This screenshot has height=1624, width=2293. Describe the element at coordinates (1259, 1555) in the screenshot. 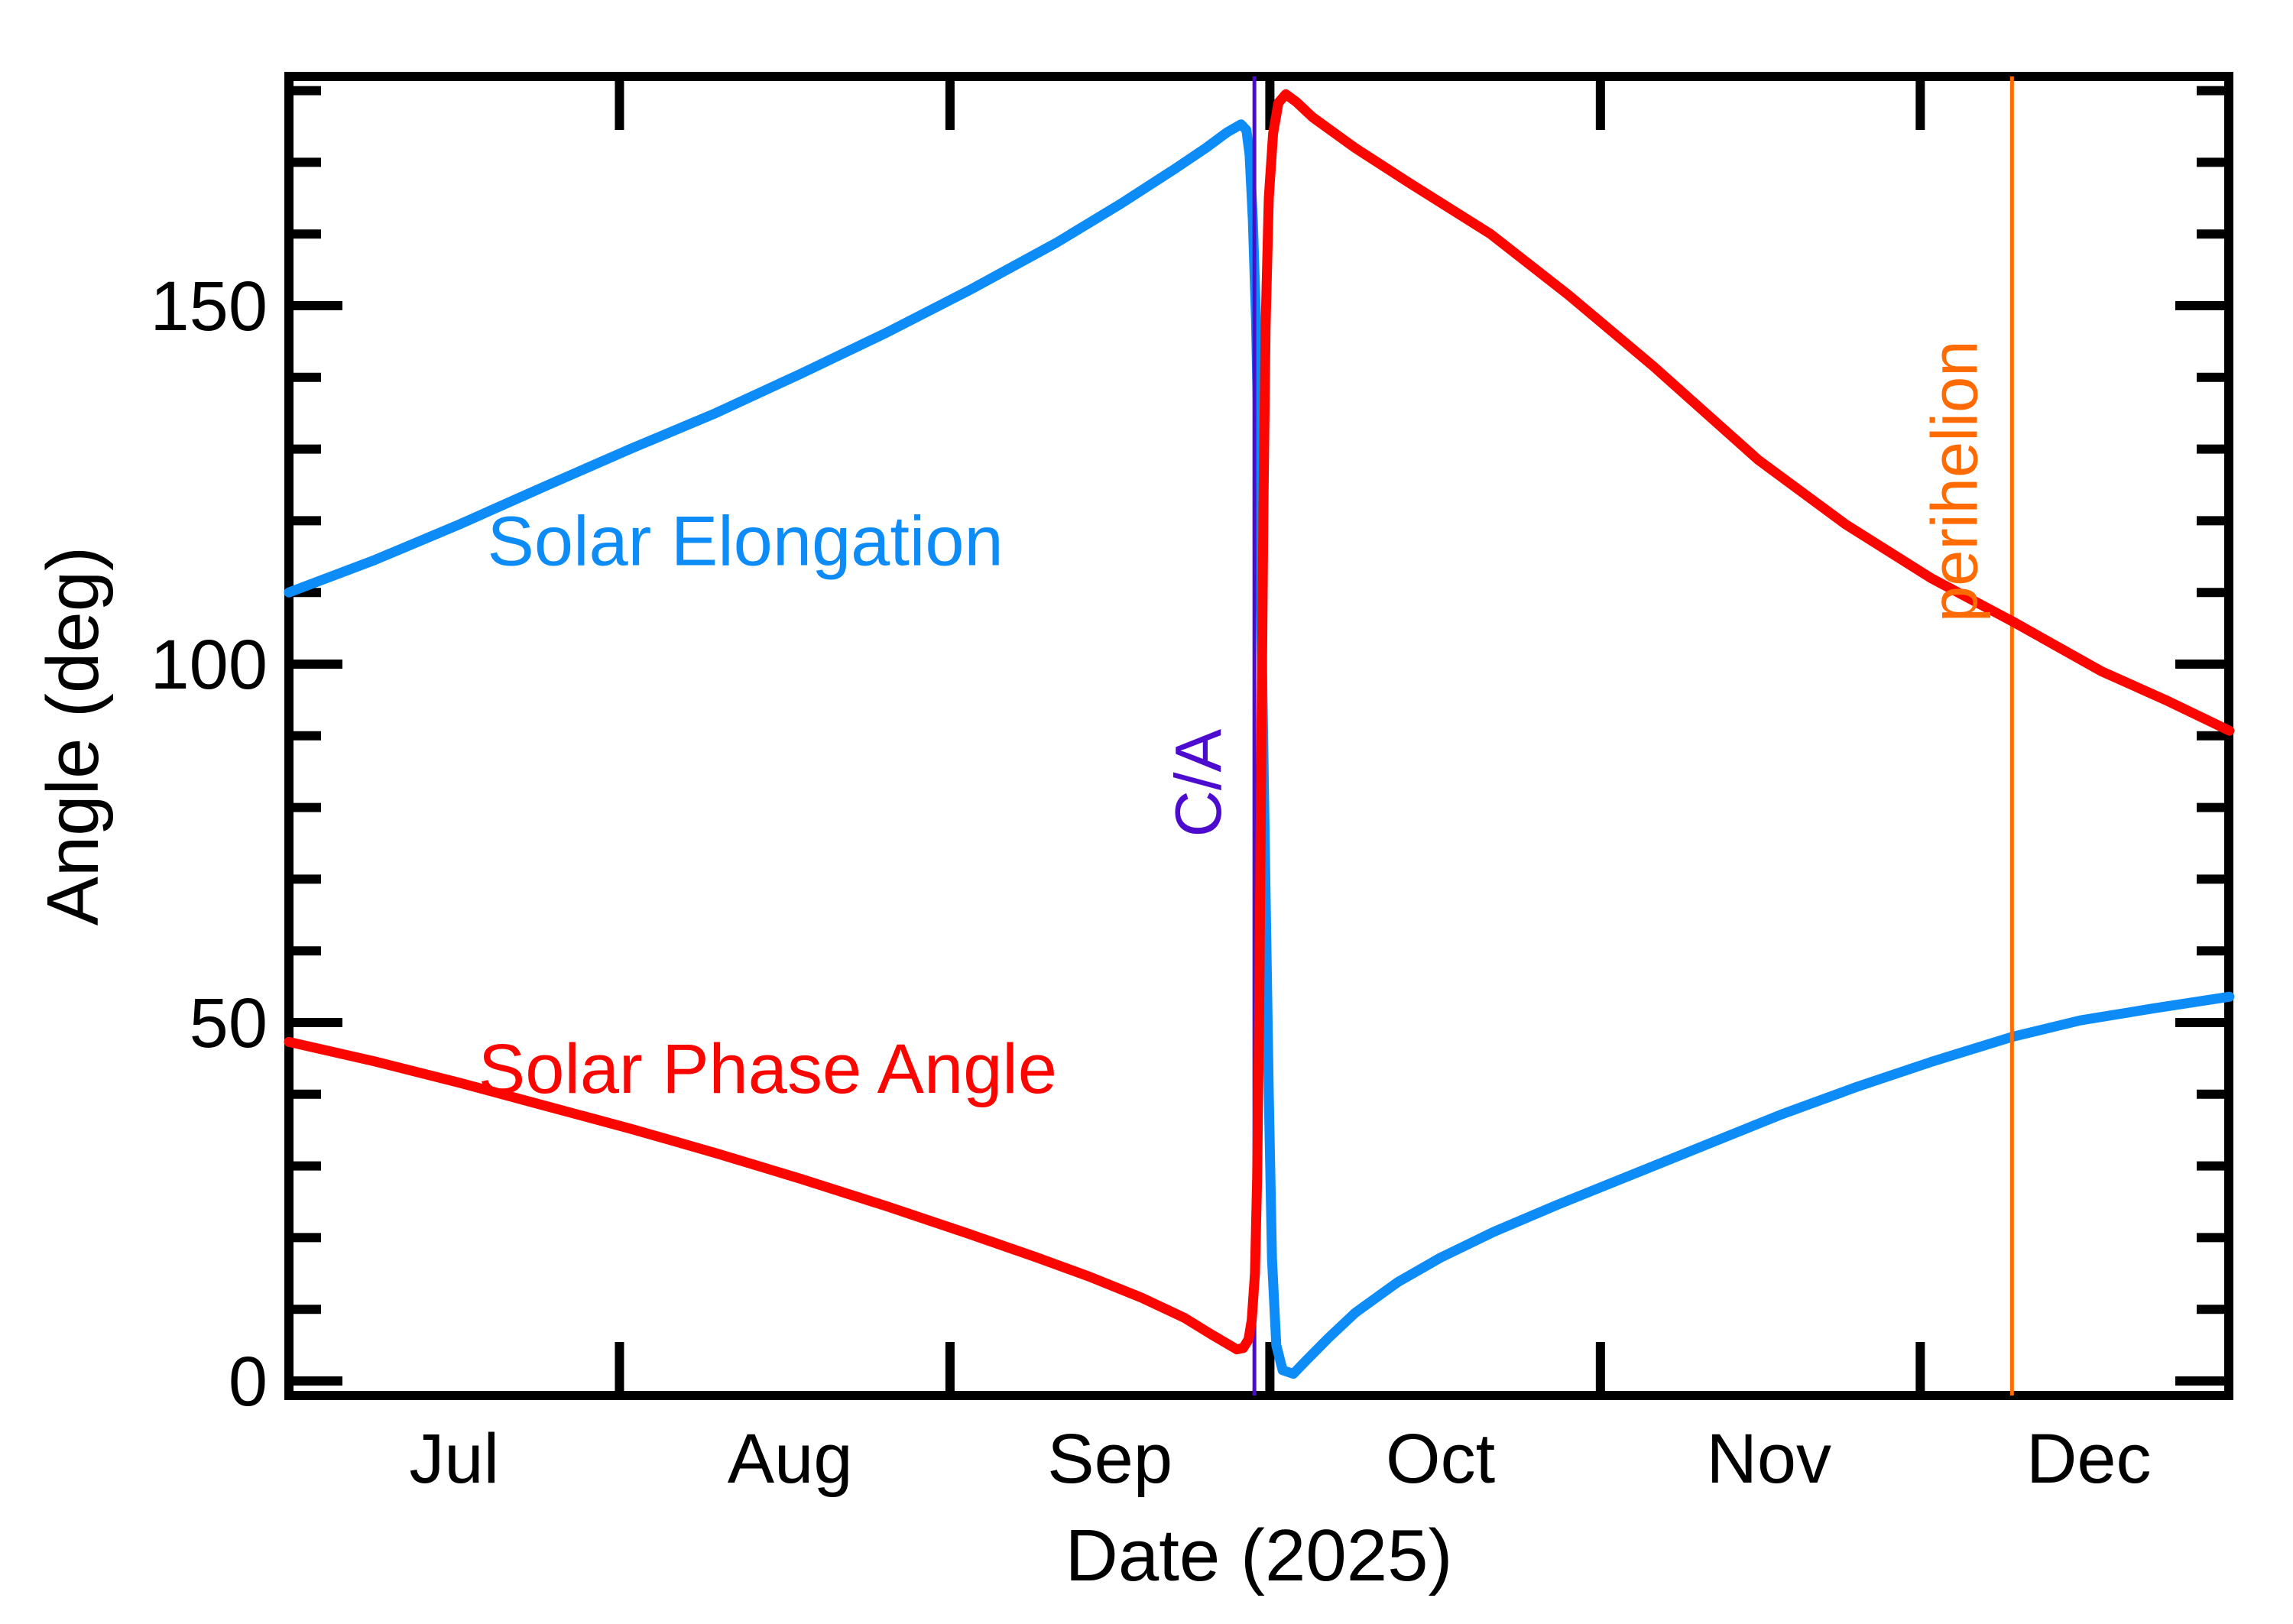

I see `x-axis-title: Date (2025)` at that location.